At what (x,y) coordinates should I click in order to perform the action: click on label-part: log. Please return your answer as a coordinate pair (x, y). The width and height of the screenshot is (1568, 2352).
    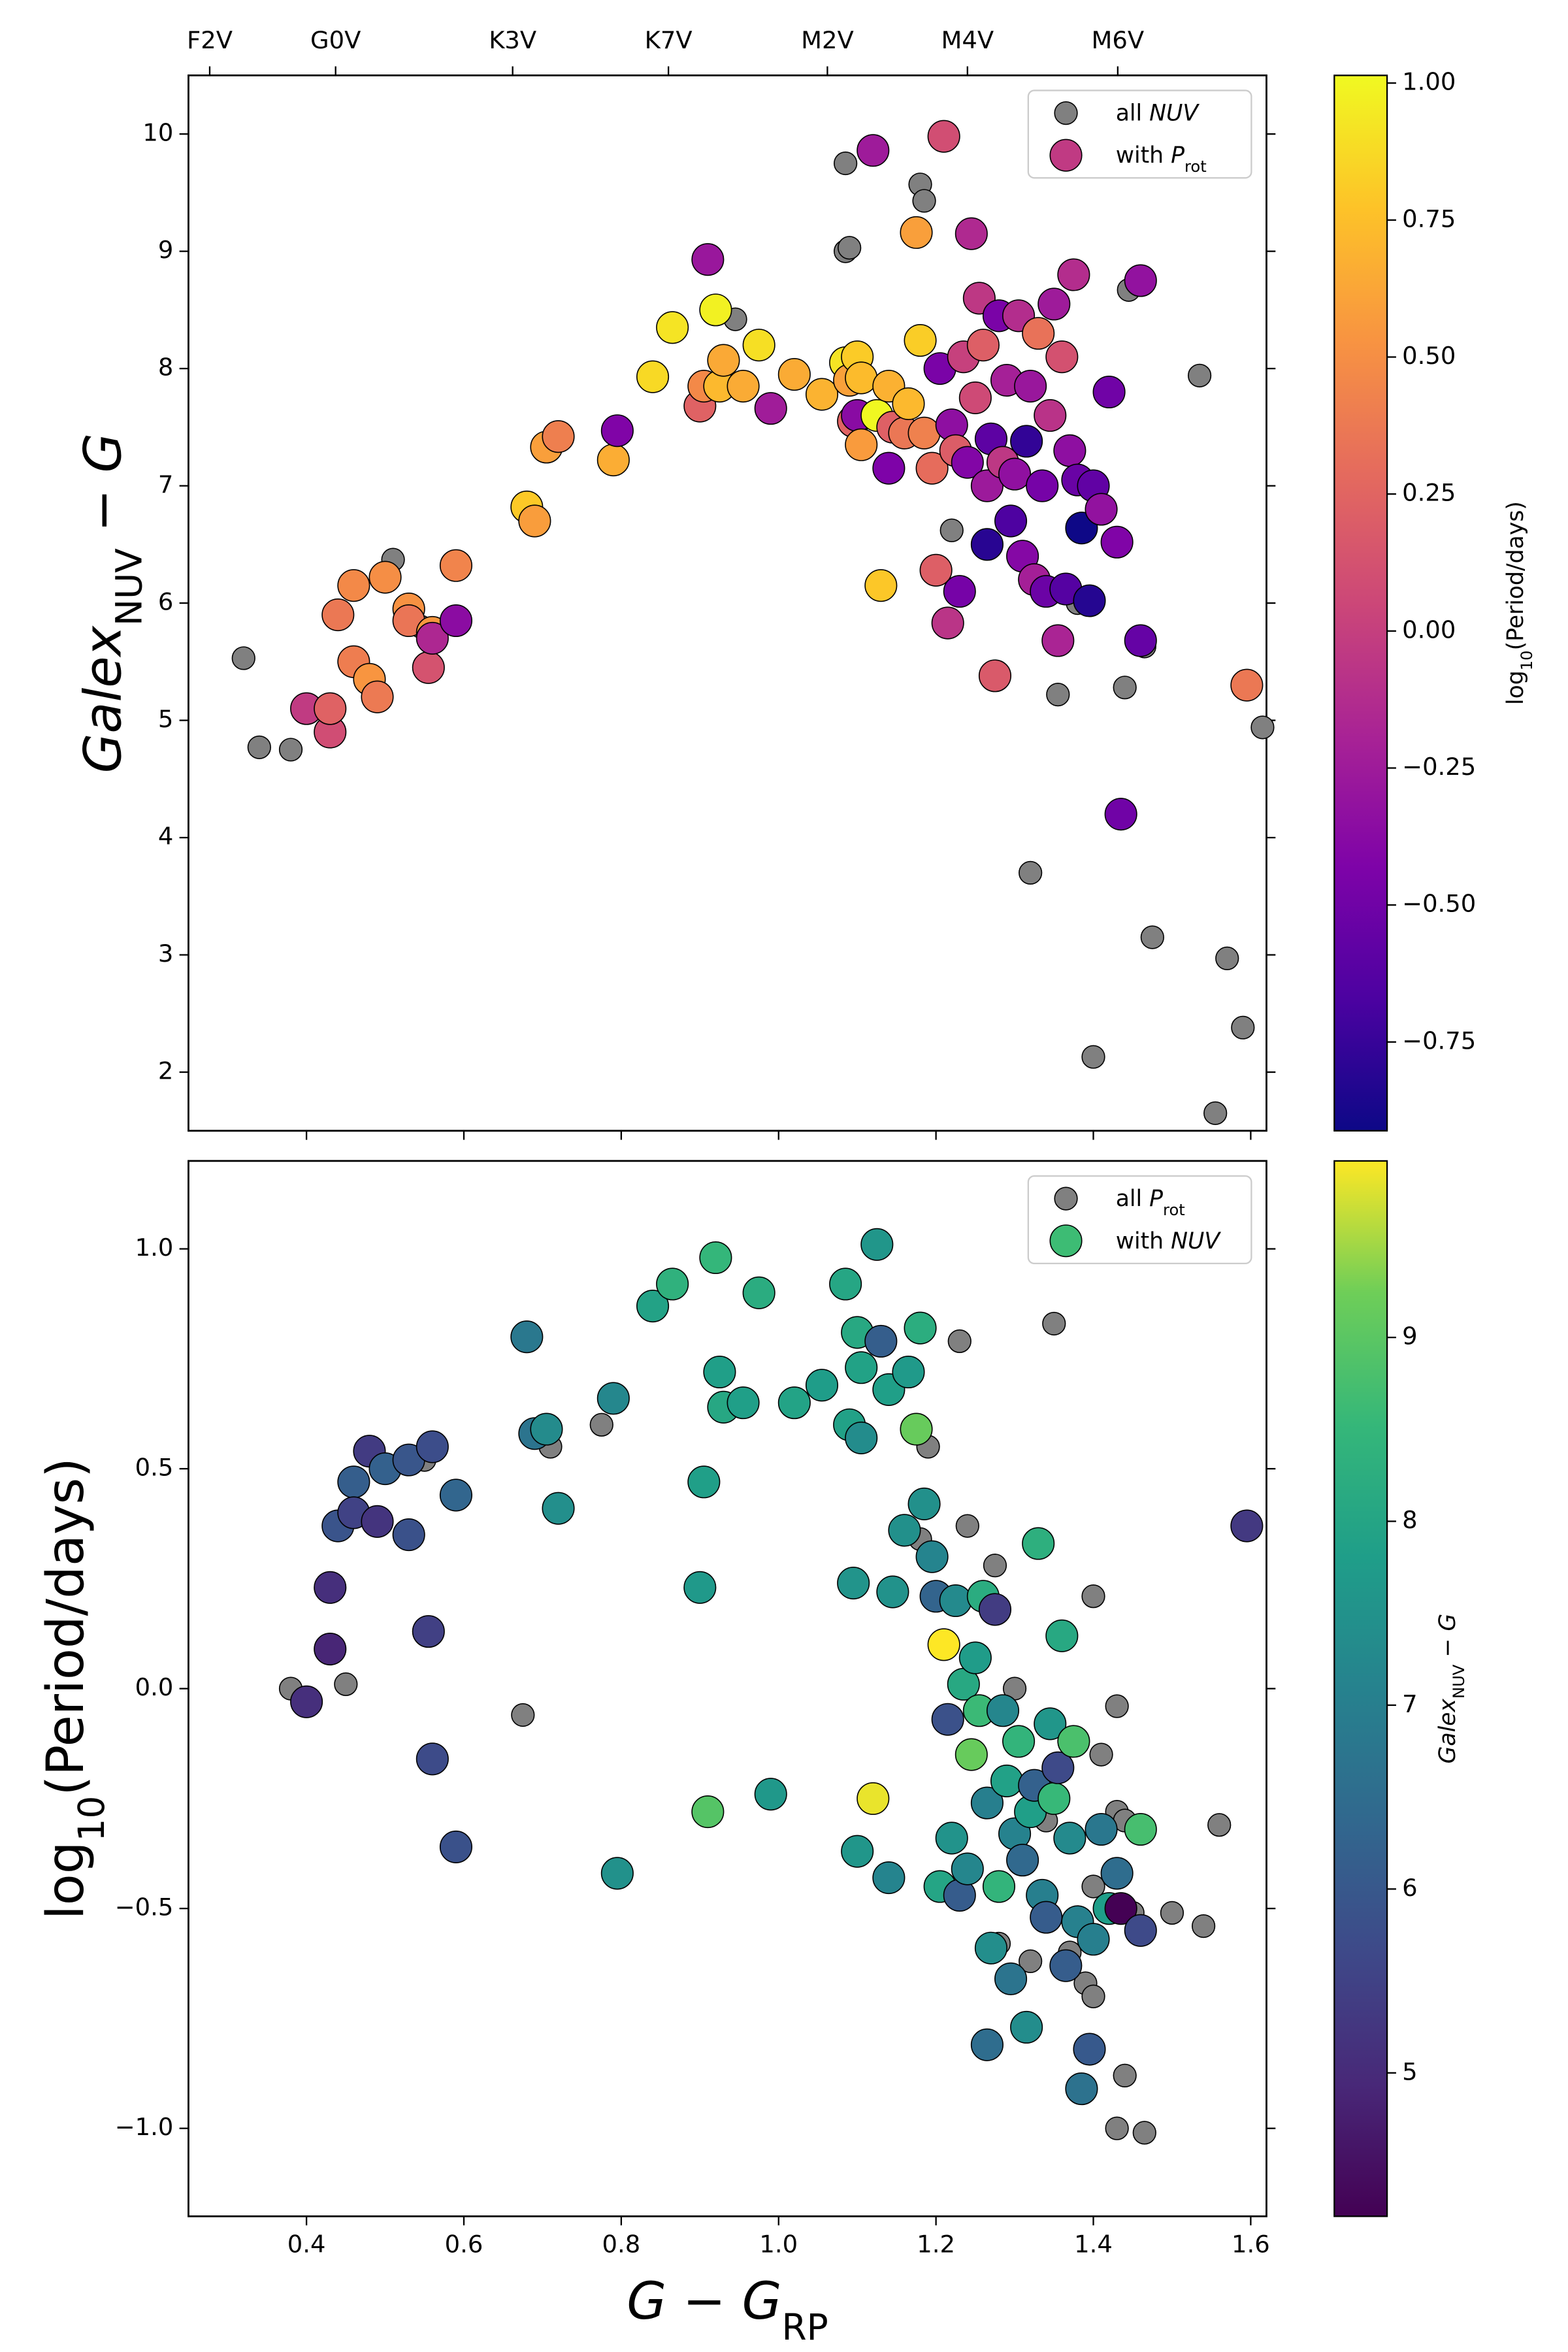
    Looking at the image, I should click on (65, 1880).